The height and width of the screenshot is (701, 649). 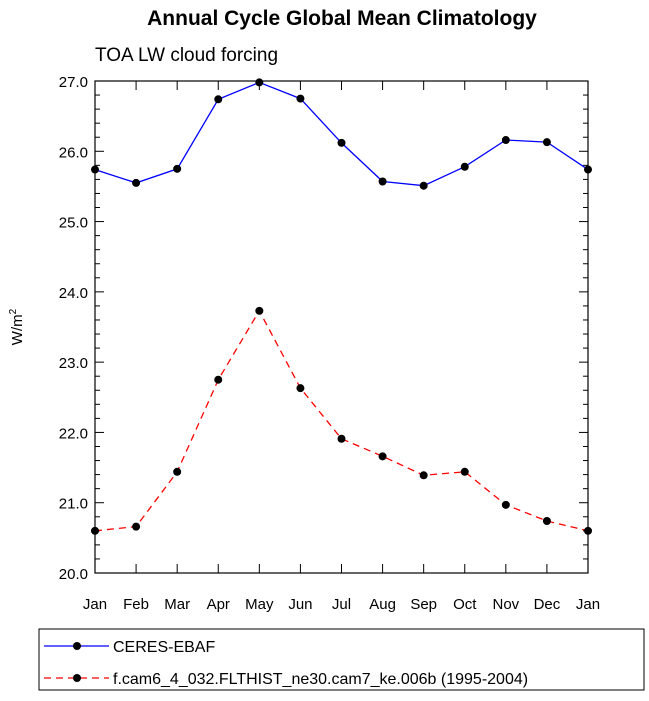 I want to click on x-tick-label: May, so click(x=259, y=604).